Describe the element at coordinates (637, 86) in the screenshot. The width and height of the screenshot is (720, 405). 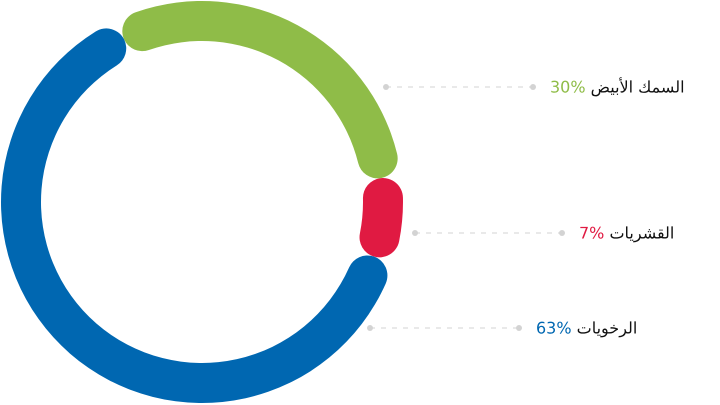
I see `slice-label: السمك الأبيض` at that location.